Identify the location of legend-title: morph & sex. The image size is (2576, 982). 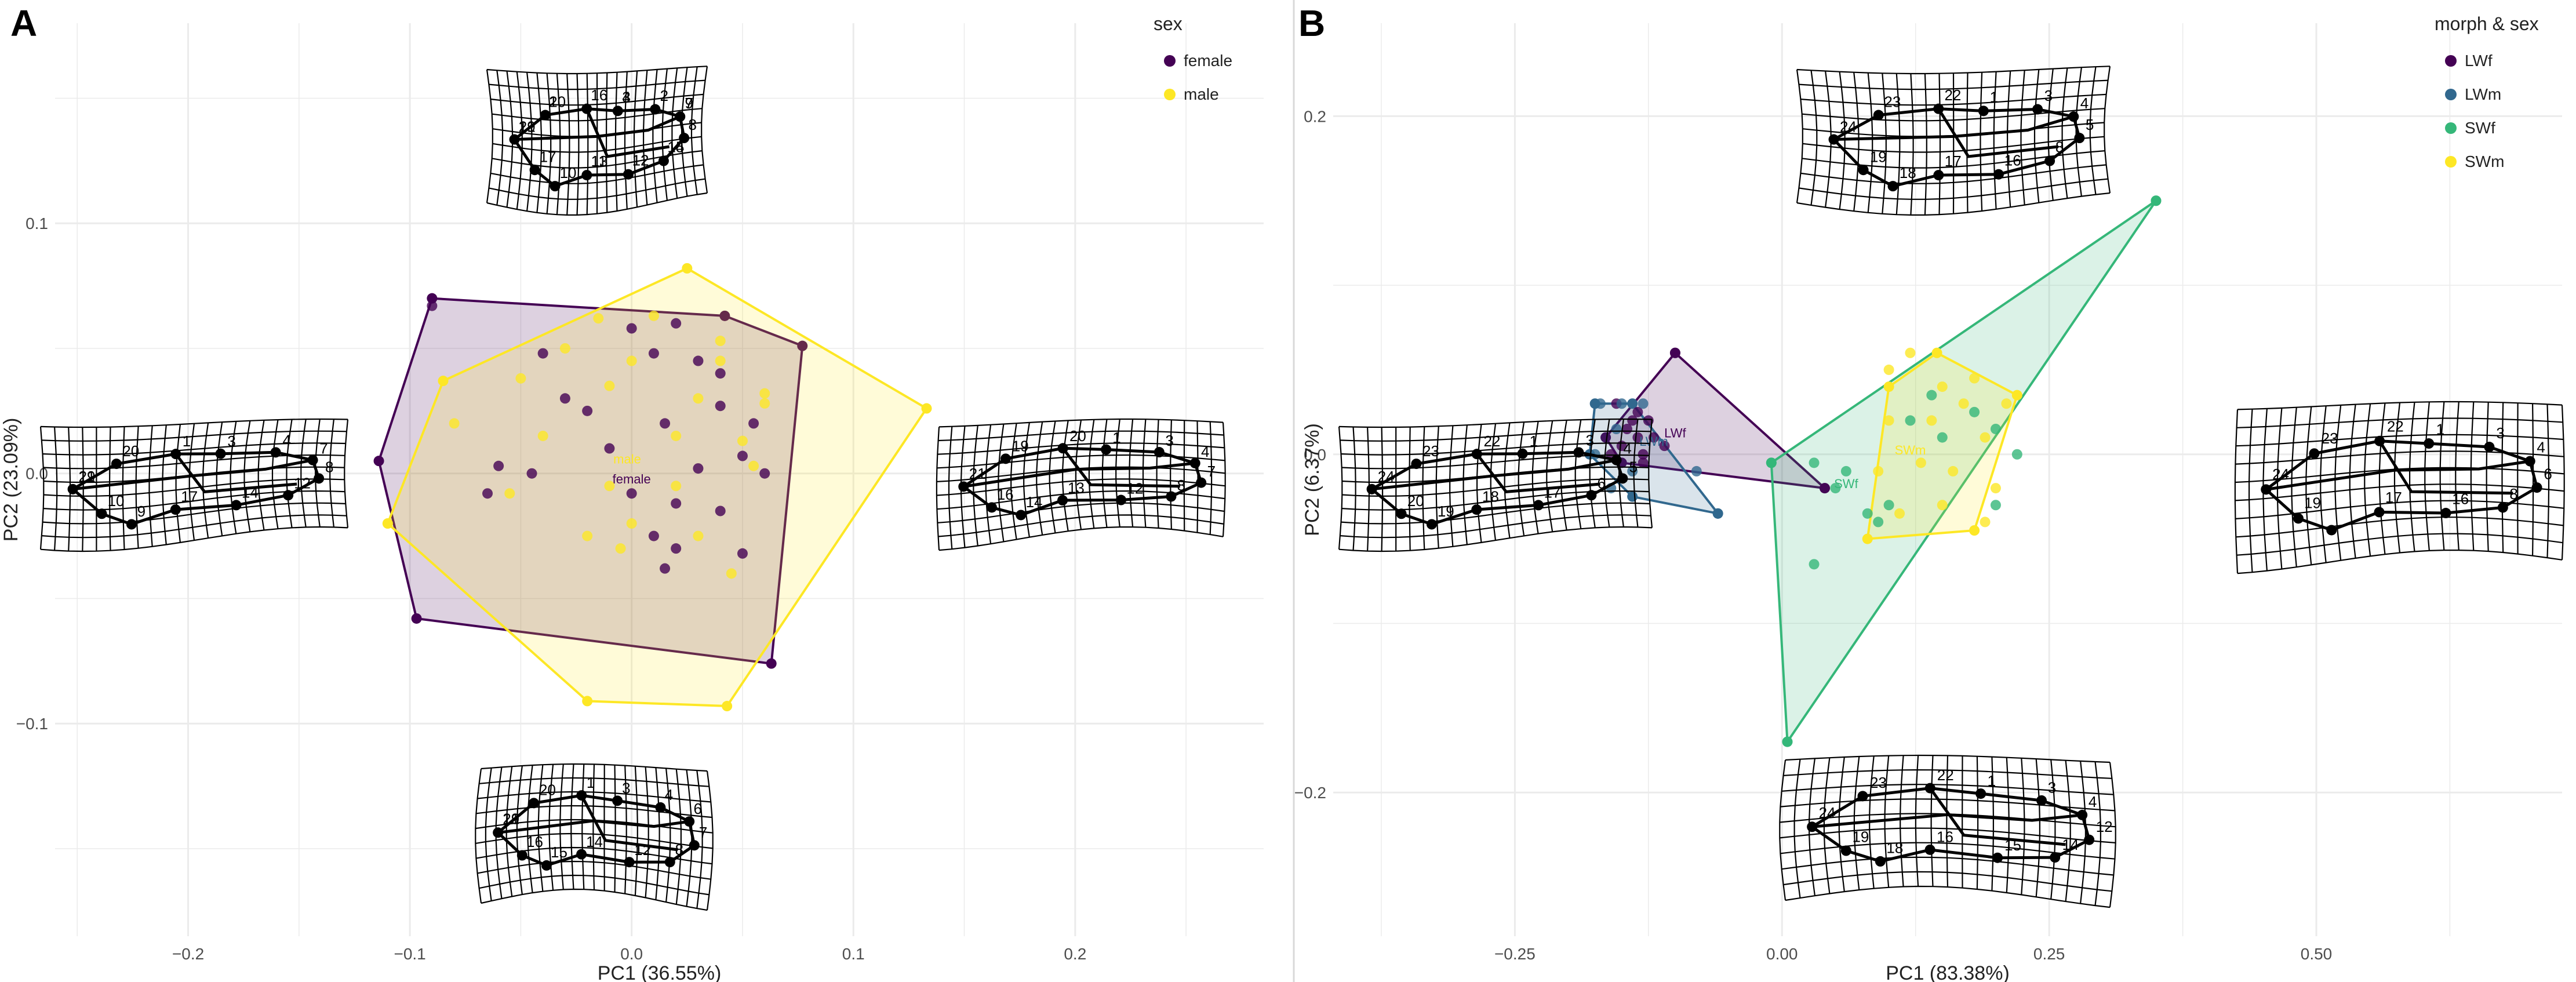
(2487, 23).